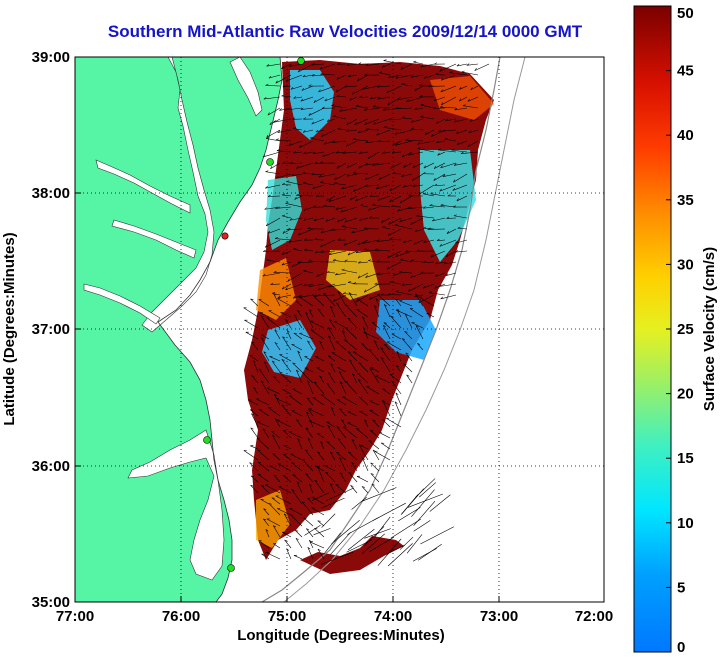 The height and width of the screenshot is (659, 724). I want to click on colorbar-tick-label: 15, so click(685, 458).